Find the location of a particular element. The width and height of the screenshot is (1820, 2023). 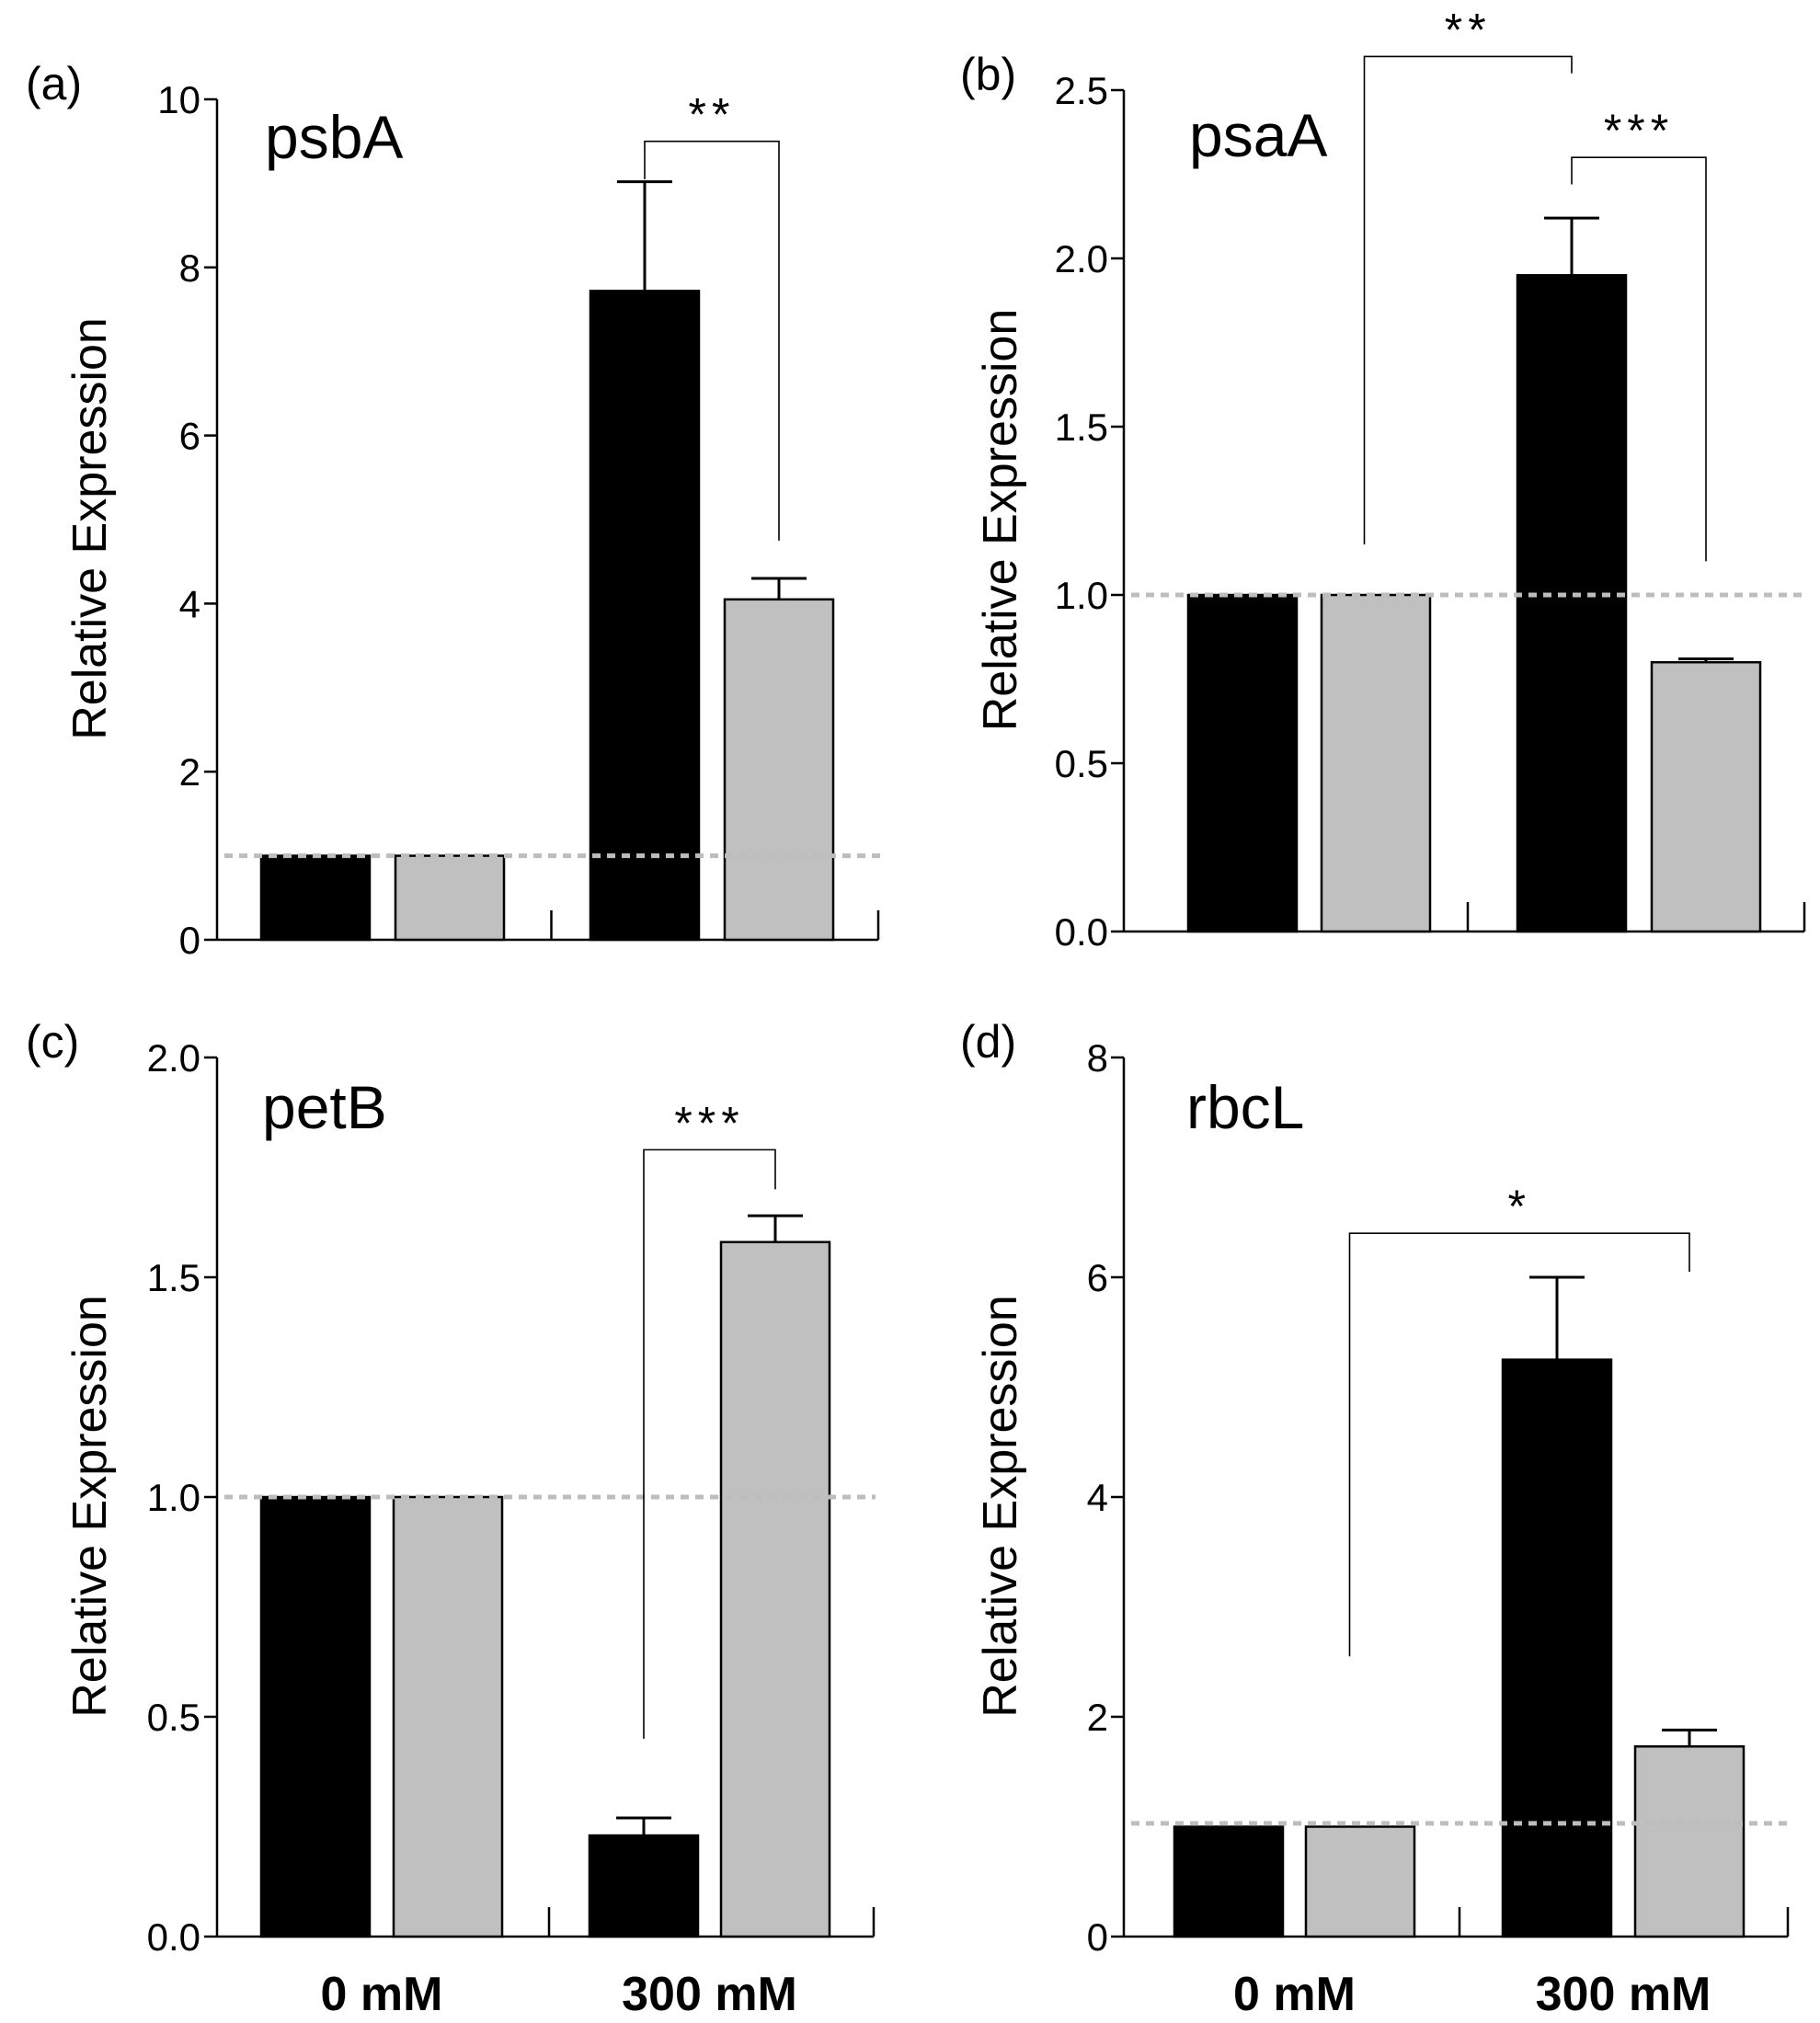

gene-title: psbA is located at coordinates (334, 137).